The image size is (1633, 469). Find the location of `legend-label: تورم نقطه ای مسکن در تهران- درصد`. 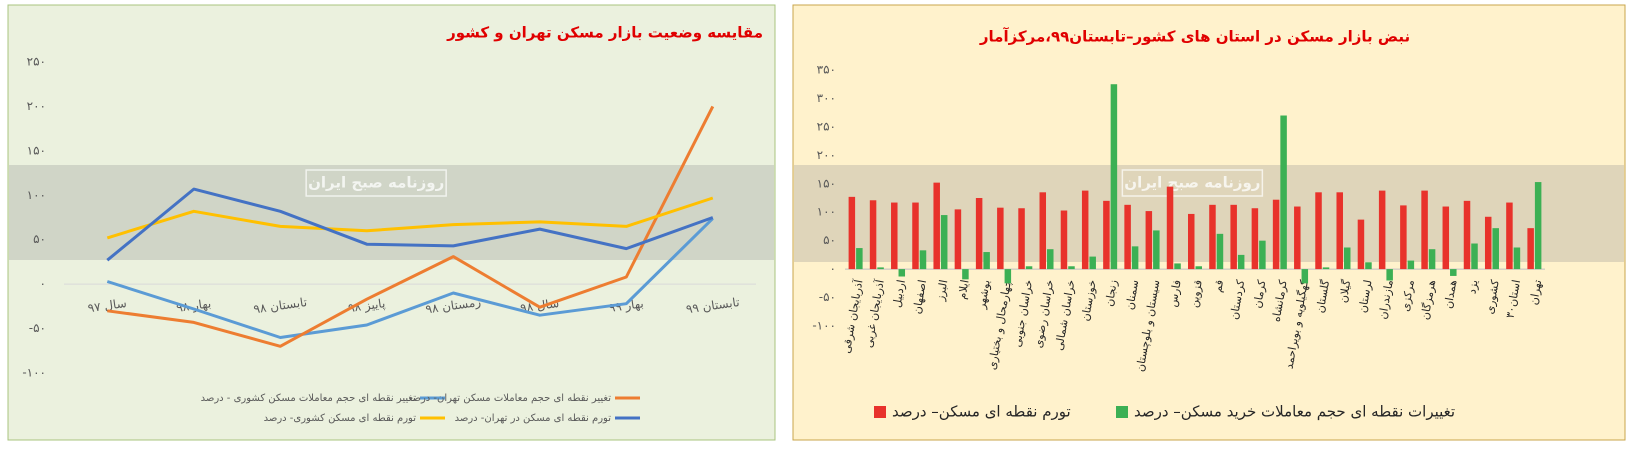

legend-label: تورم نقطه ای مسکن در تهران- درصد is located at coordinates (533, 418).